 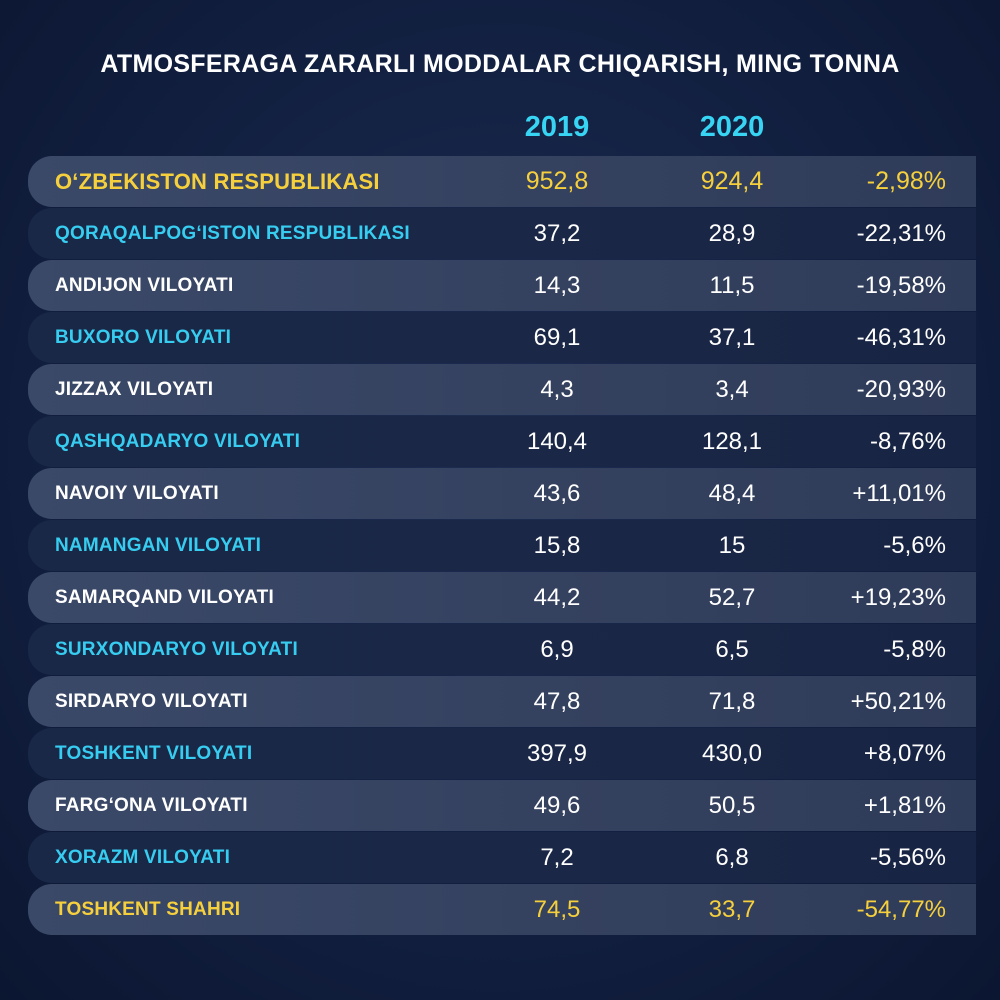 What do you see at coordinates (732, 805) in the screenshot?
I see `value-2020: 50,5` at bounding box center [732, 805].